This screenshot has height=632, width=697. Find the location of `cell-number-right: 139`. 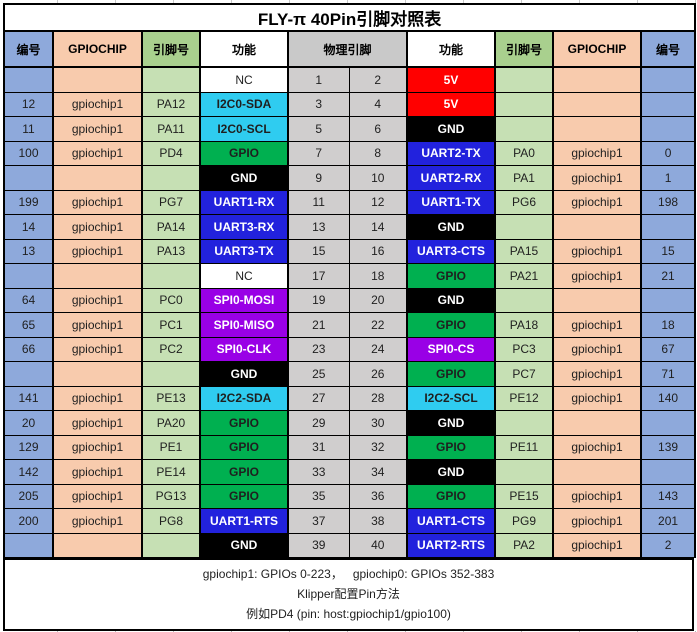

cell-number-right: 139 is located at coordinates (668, 447).